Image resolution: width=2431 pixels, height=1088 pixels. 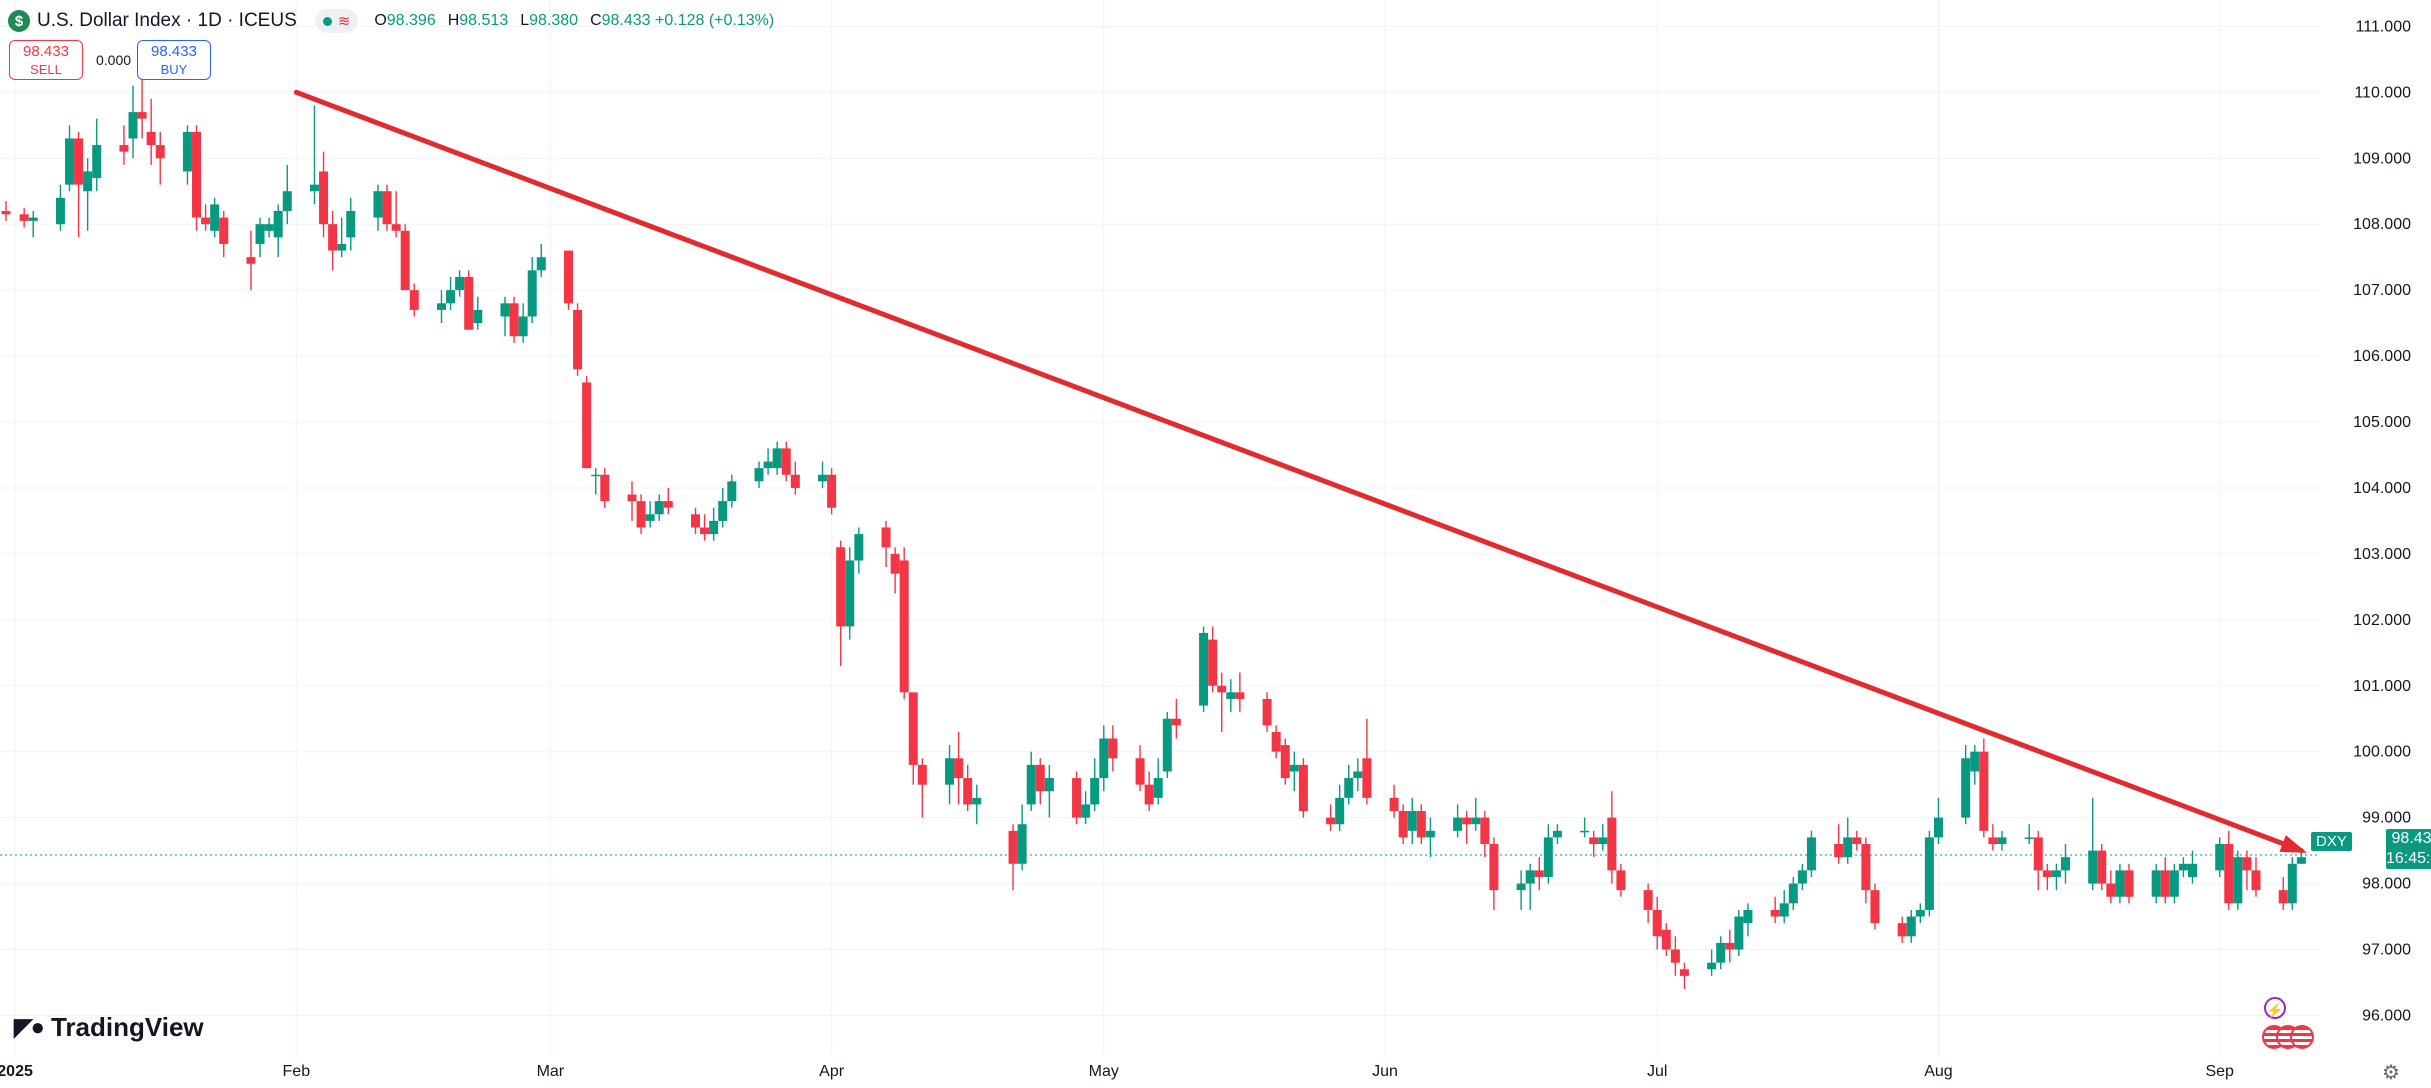 I want to click on buy-label: BUY, so click(x=174, y=69).